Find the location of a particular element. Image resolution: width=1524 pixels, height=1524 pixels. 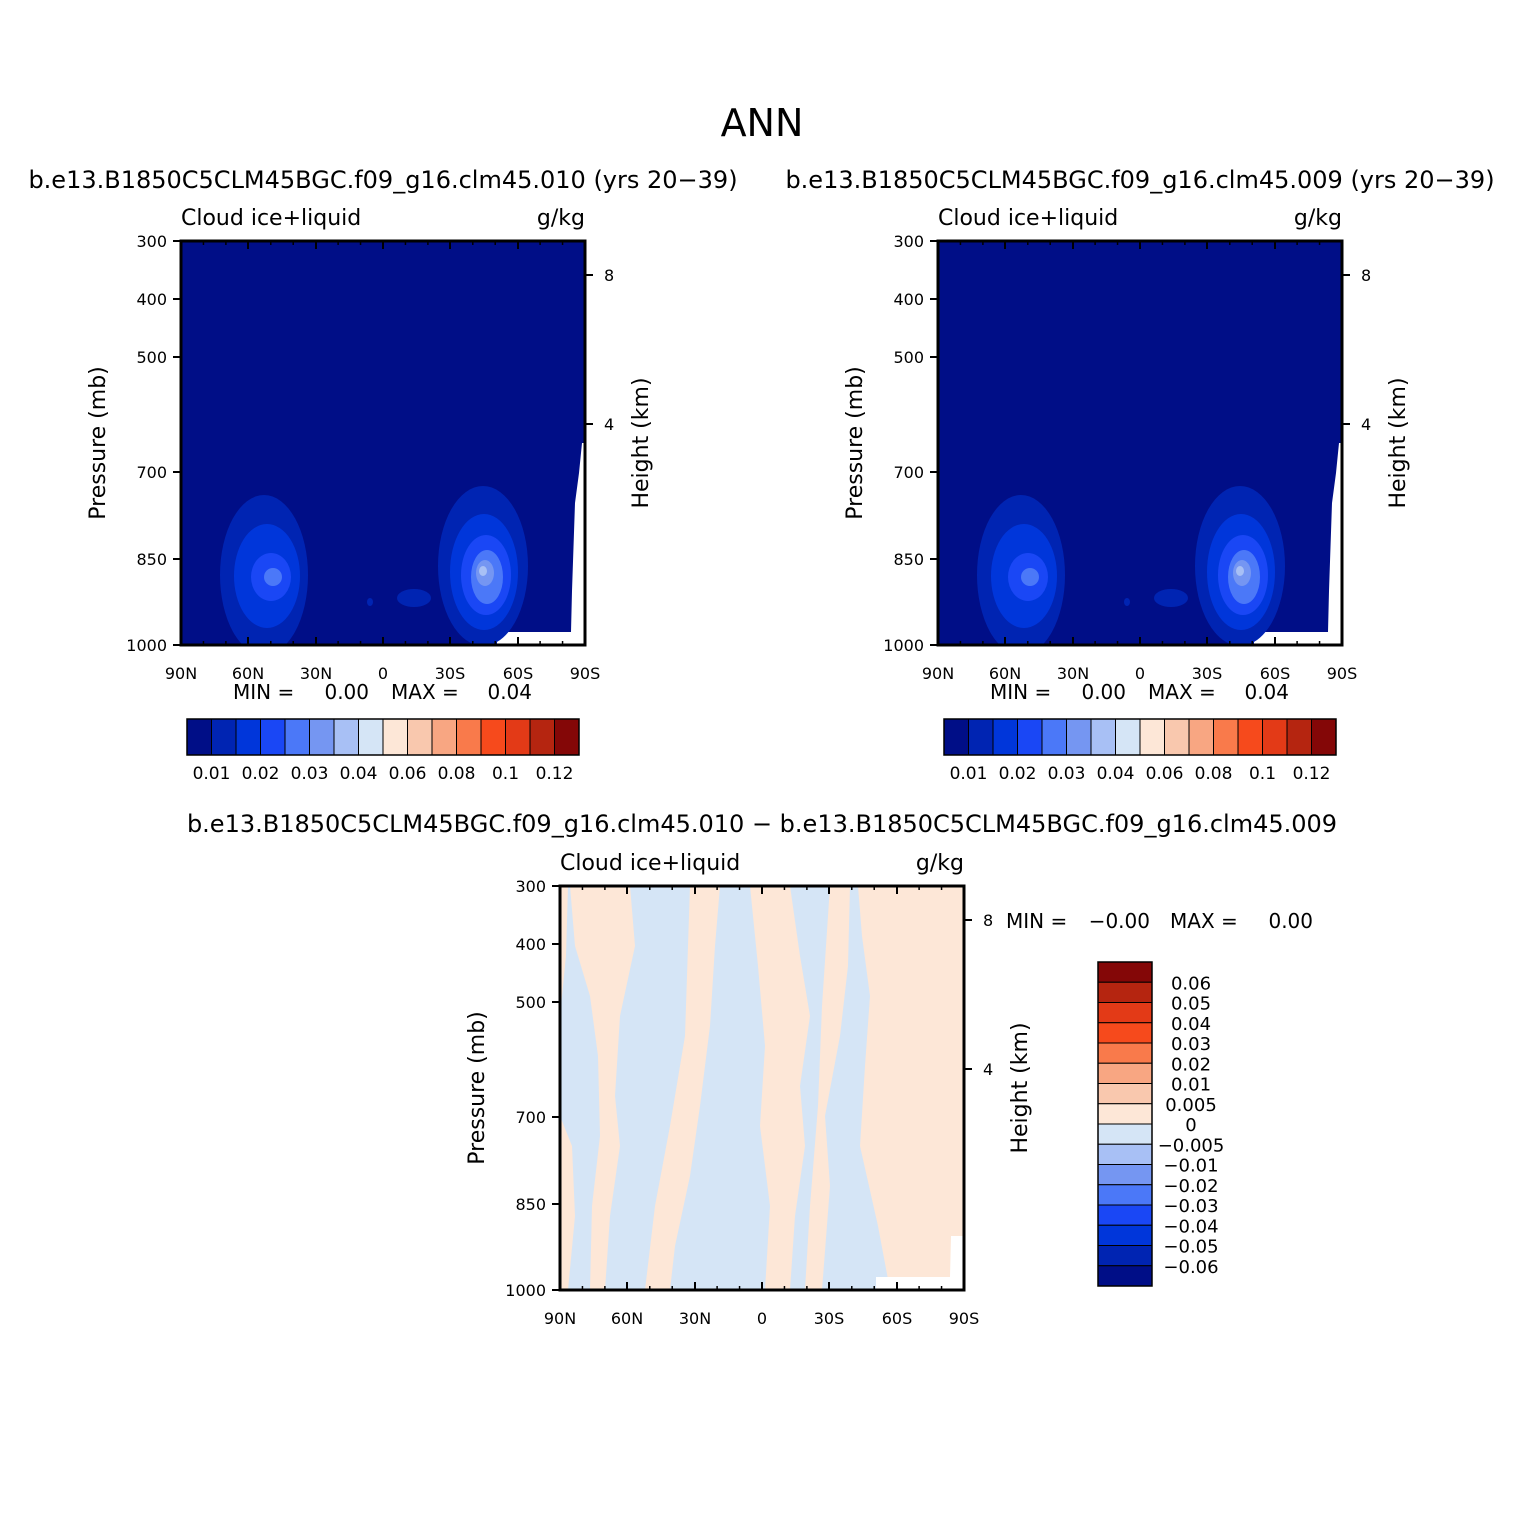

colorbar-label: 0.06 is located at coordinates (1191, 983).